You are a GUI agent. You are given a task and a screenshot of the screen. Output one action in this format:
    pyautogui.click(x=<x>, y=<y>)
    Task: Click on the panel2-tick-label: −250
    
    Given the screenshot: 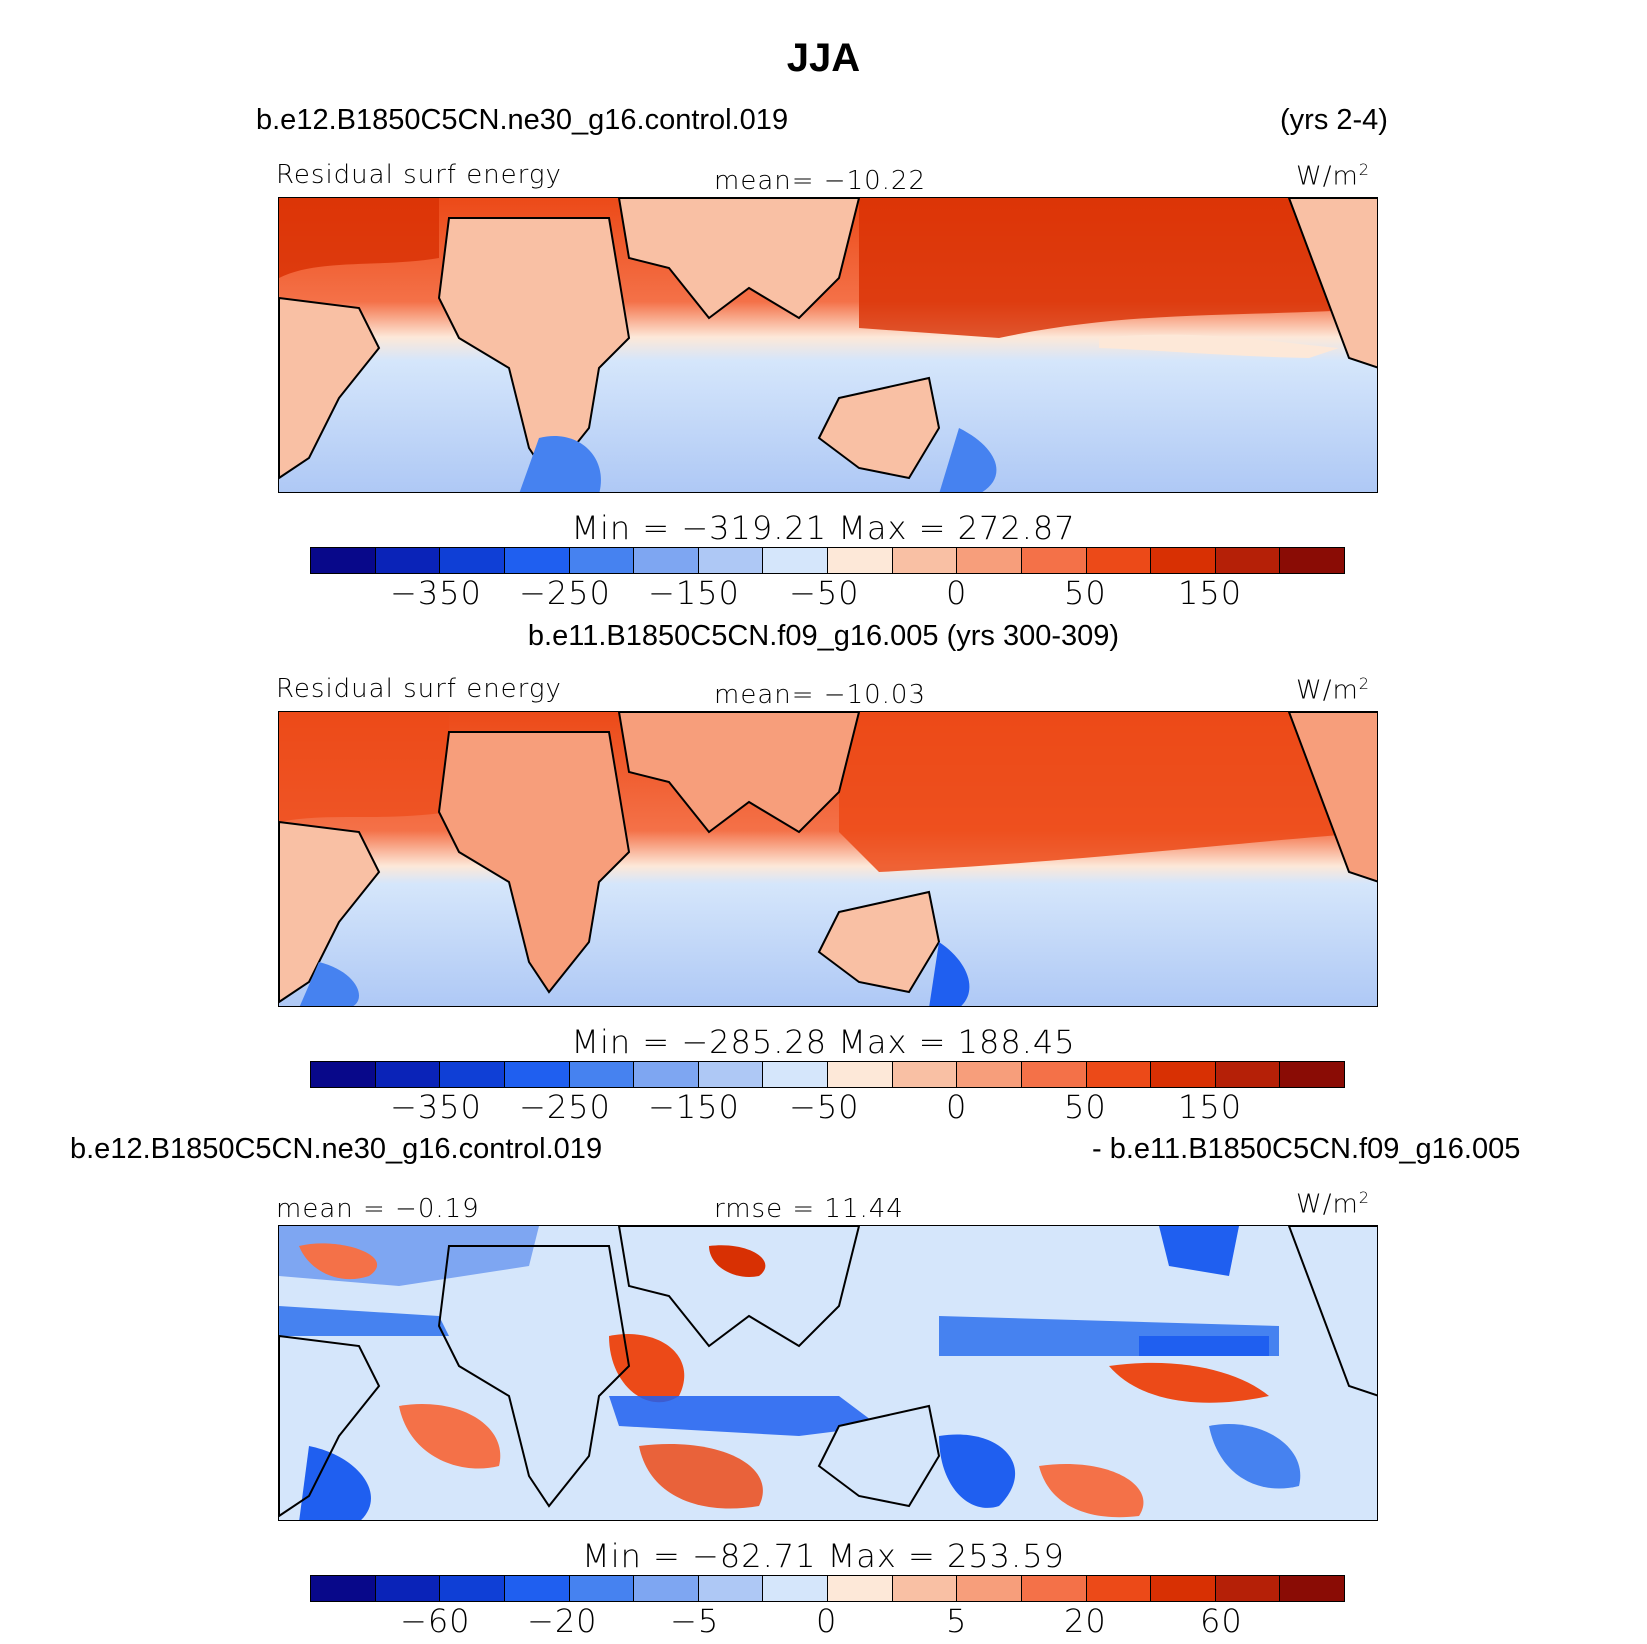 What is the action you would take?
    pyautogui.click(x=565, y=1107)
    